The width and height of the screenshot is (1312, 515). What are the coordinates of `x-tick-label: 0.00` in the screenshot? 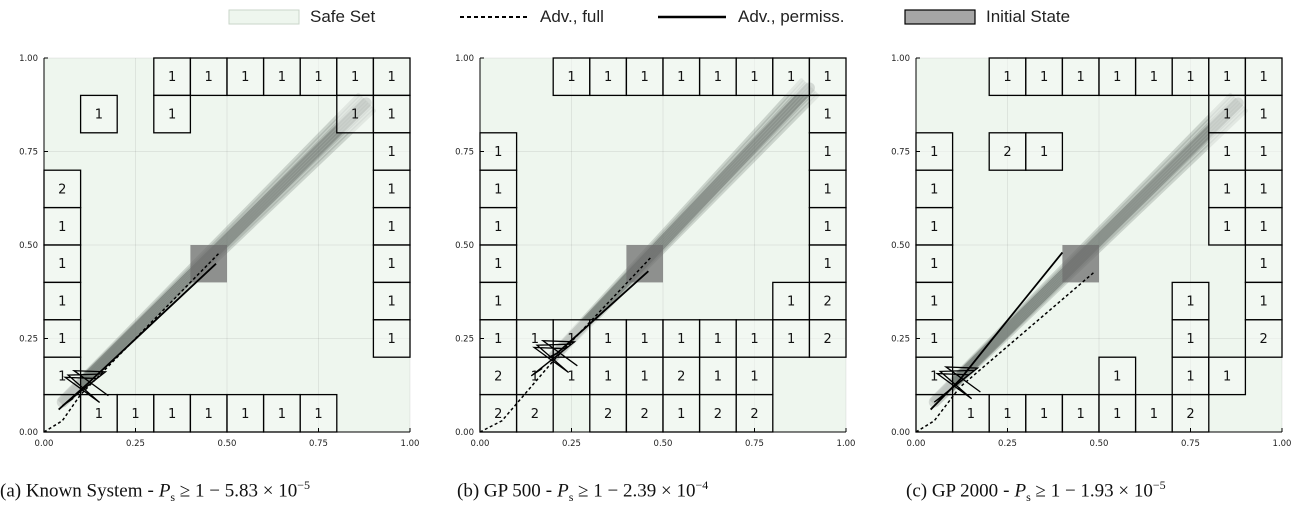 It's located at (916, 444).